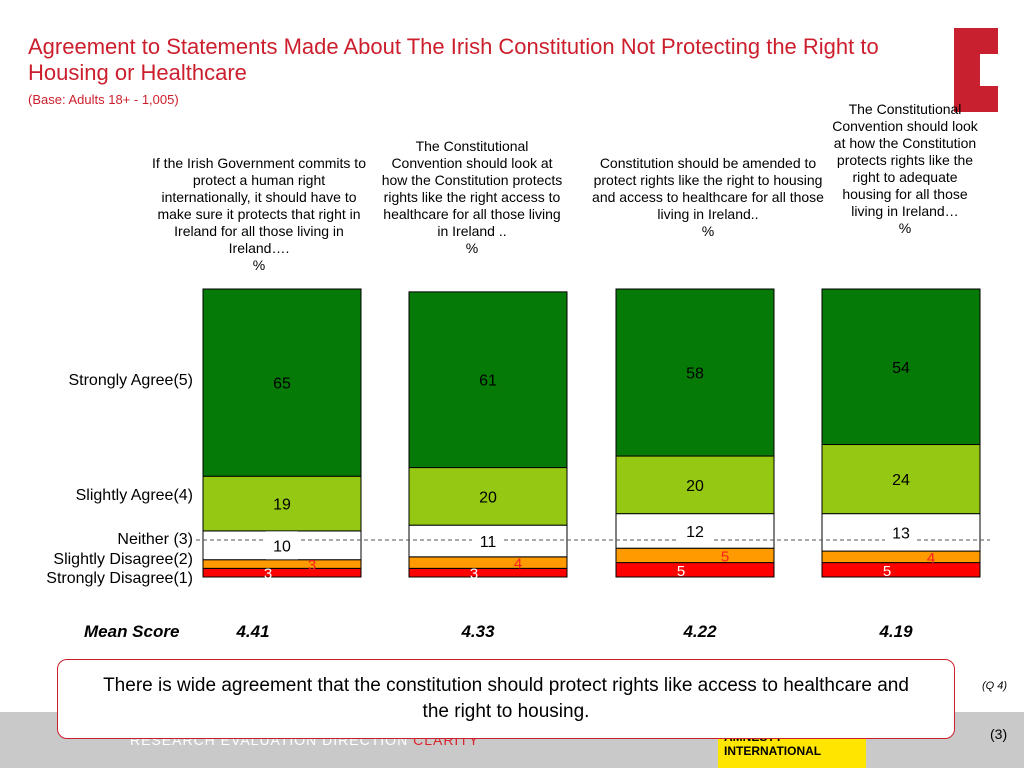 The image size is (1024, 768). Describe the element at coordinates (259, 265) in the screenshot. I see `column-header-1-unit: %` at that location.